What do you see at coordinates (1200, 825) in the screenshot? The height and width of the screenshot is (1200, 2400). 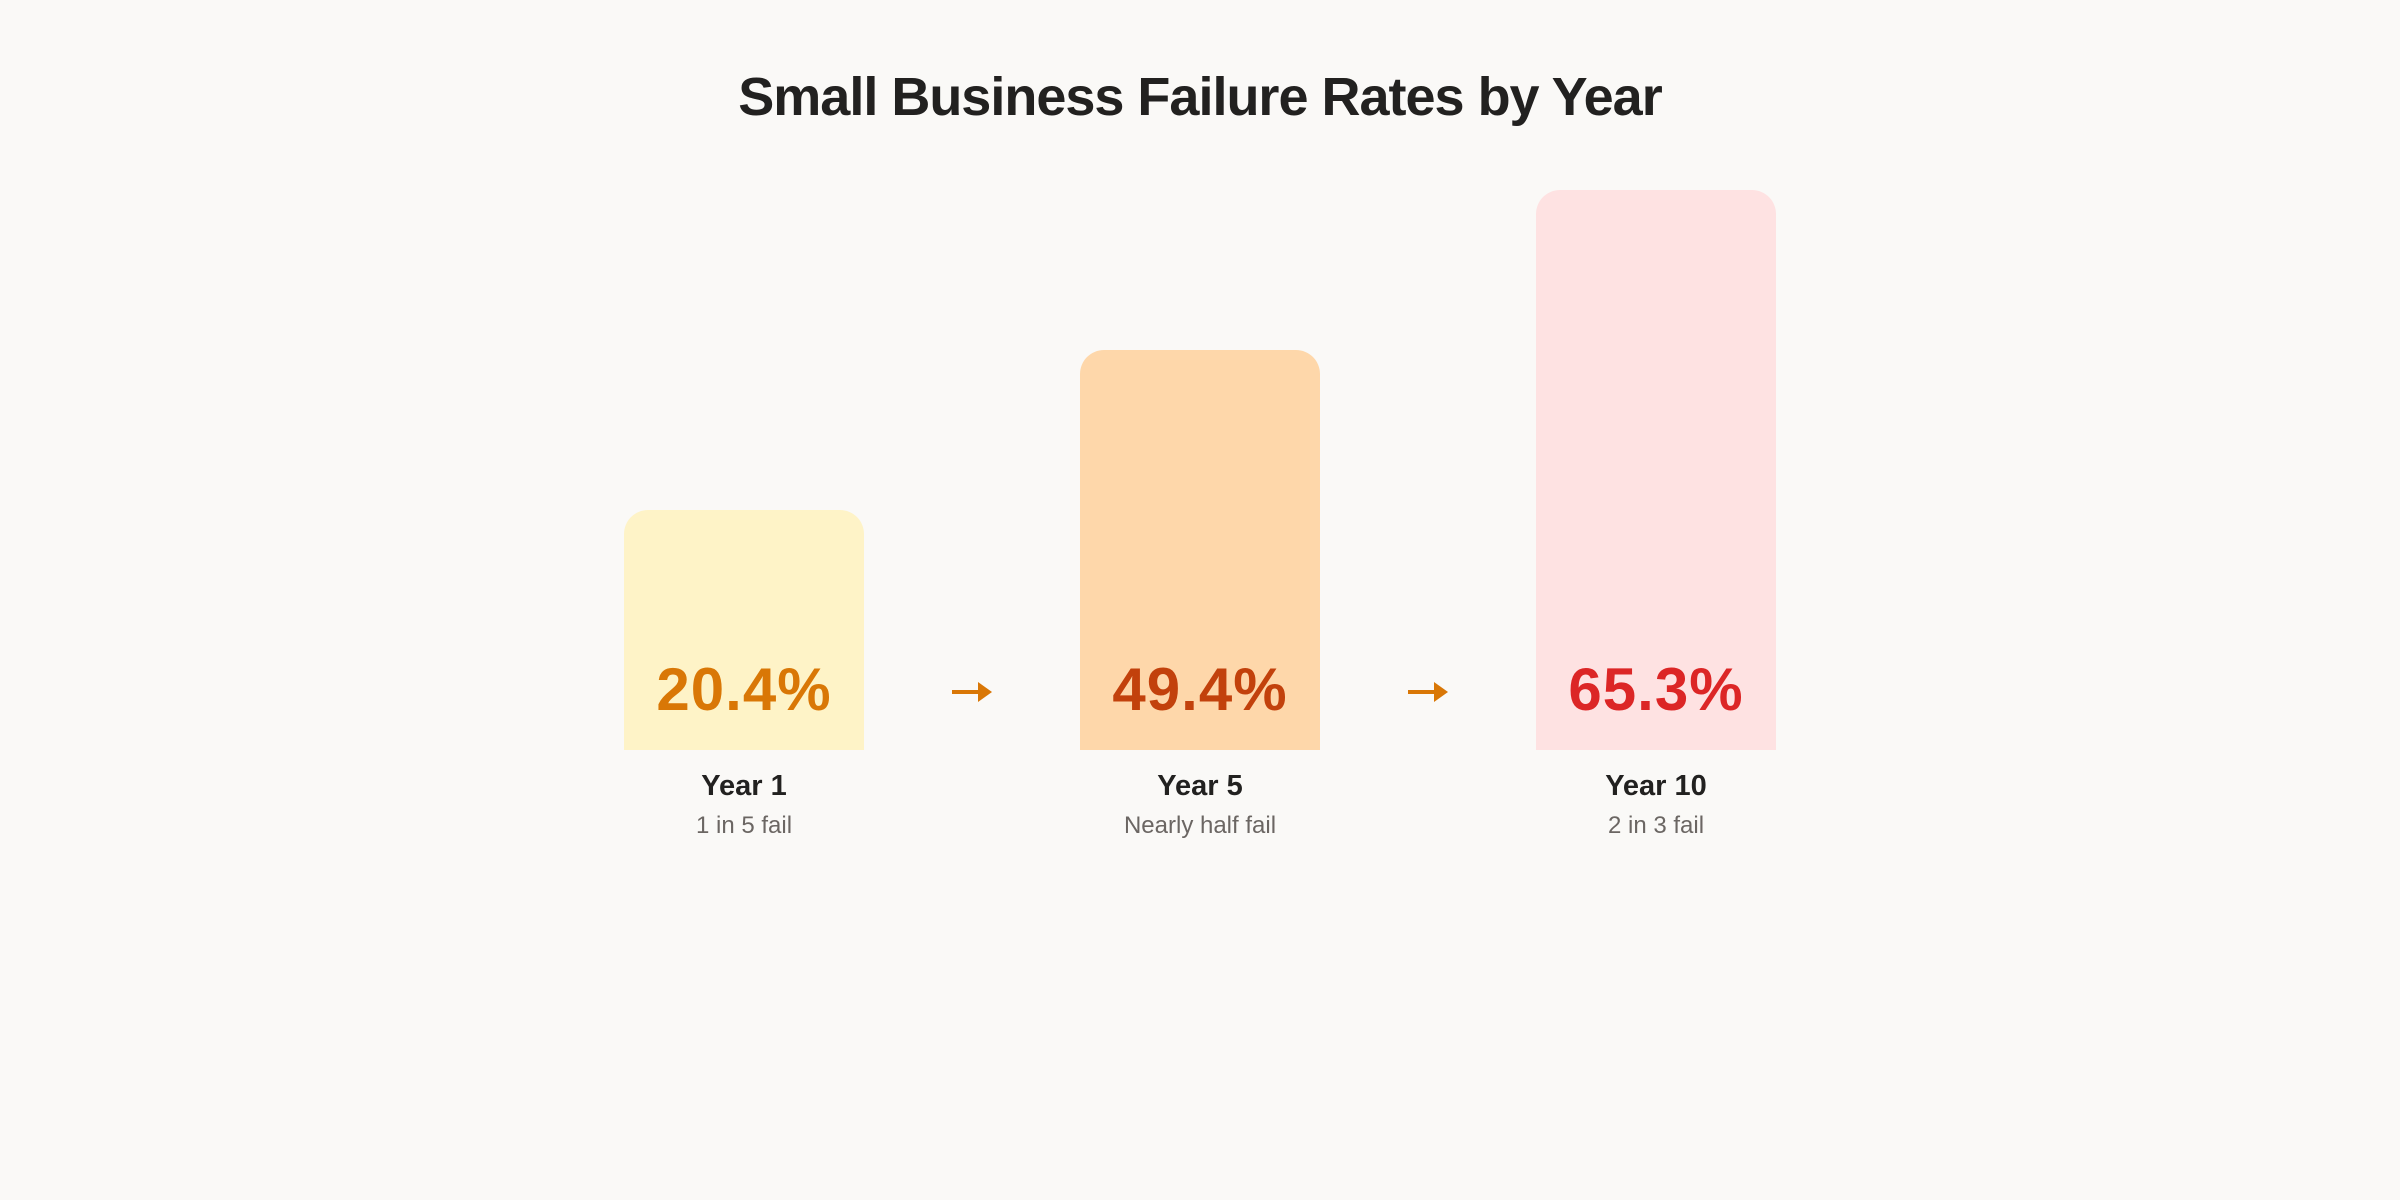 I see `sub-label: Nearly half fail` at bounding box center [1200, 825].